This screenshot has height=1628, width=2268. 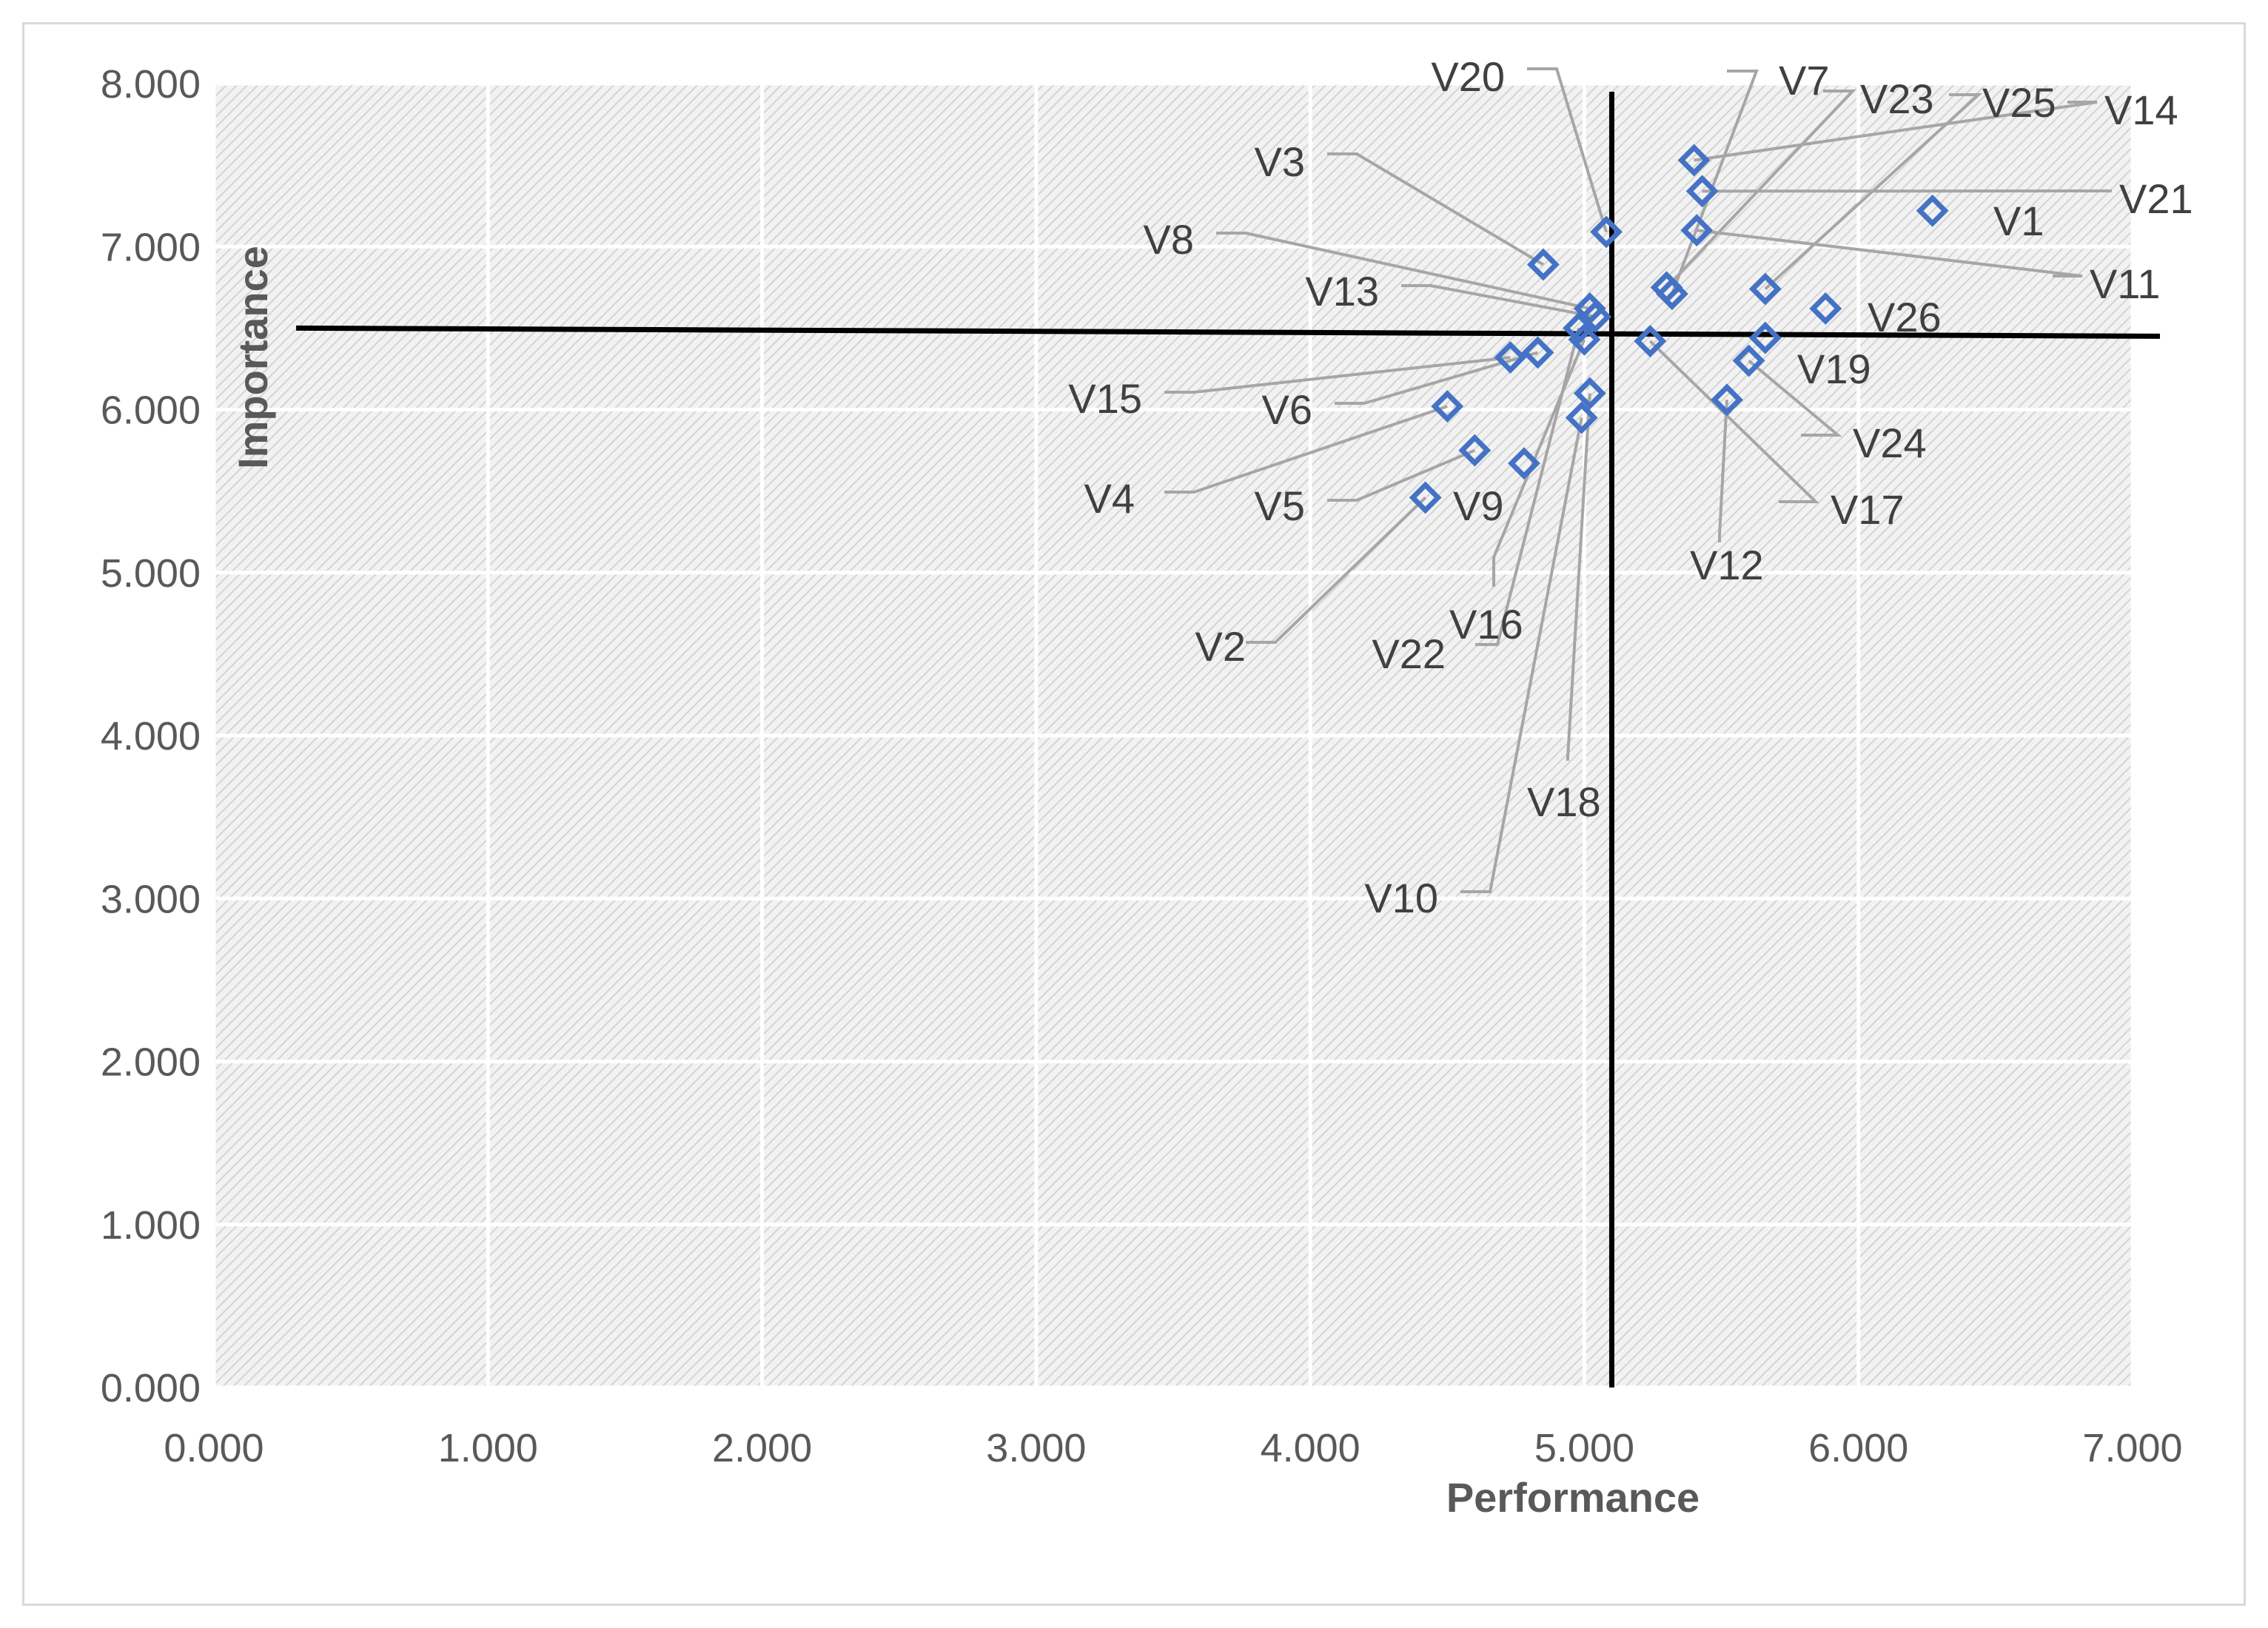 I want to click on leader-line-v10, so click(x=1521, y=655).